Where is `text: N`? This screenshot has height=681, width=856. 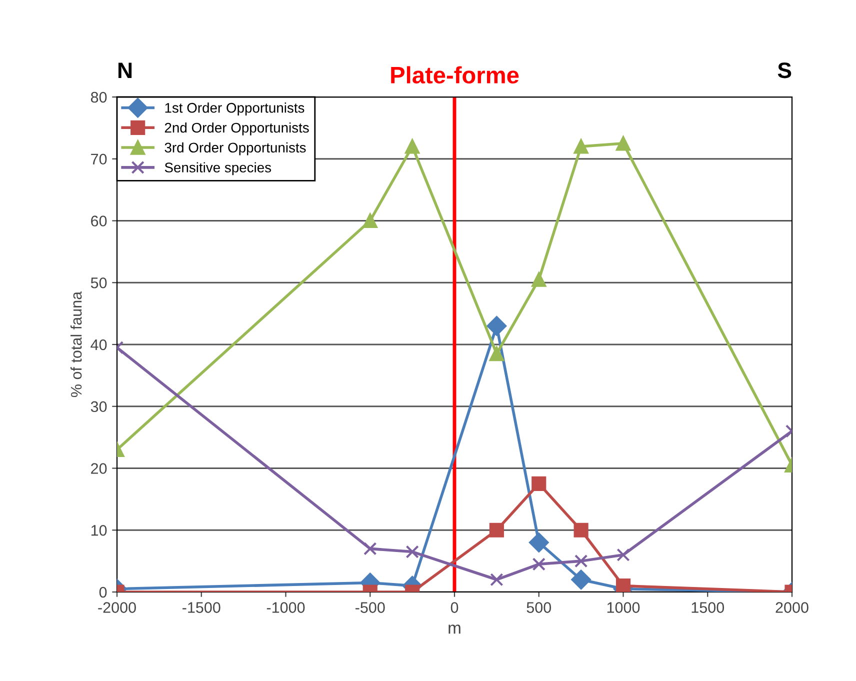 text: N is located at coordinates (125, 70).